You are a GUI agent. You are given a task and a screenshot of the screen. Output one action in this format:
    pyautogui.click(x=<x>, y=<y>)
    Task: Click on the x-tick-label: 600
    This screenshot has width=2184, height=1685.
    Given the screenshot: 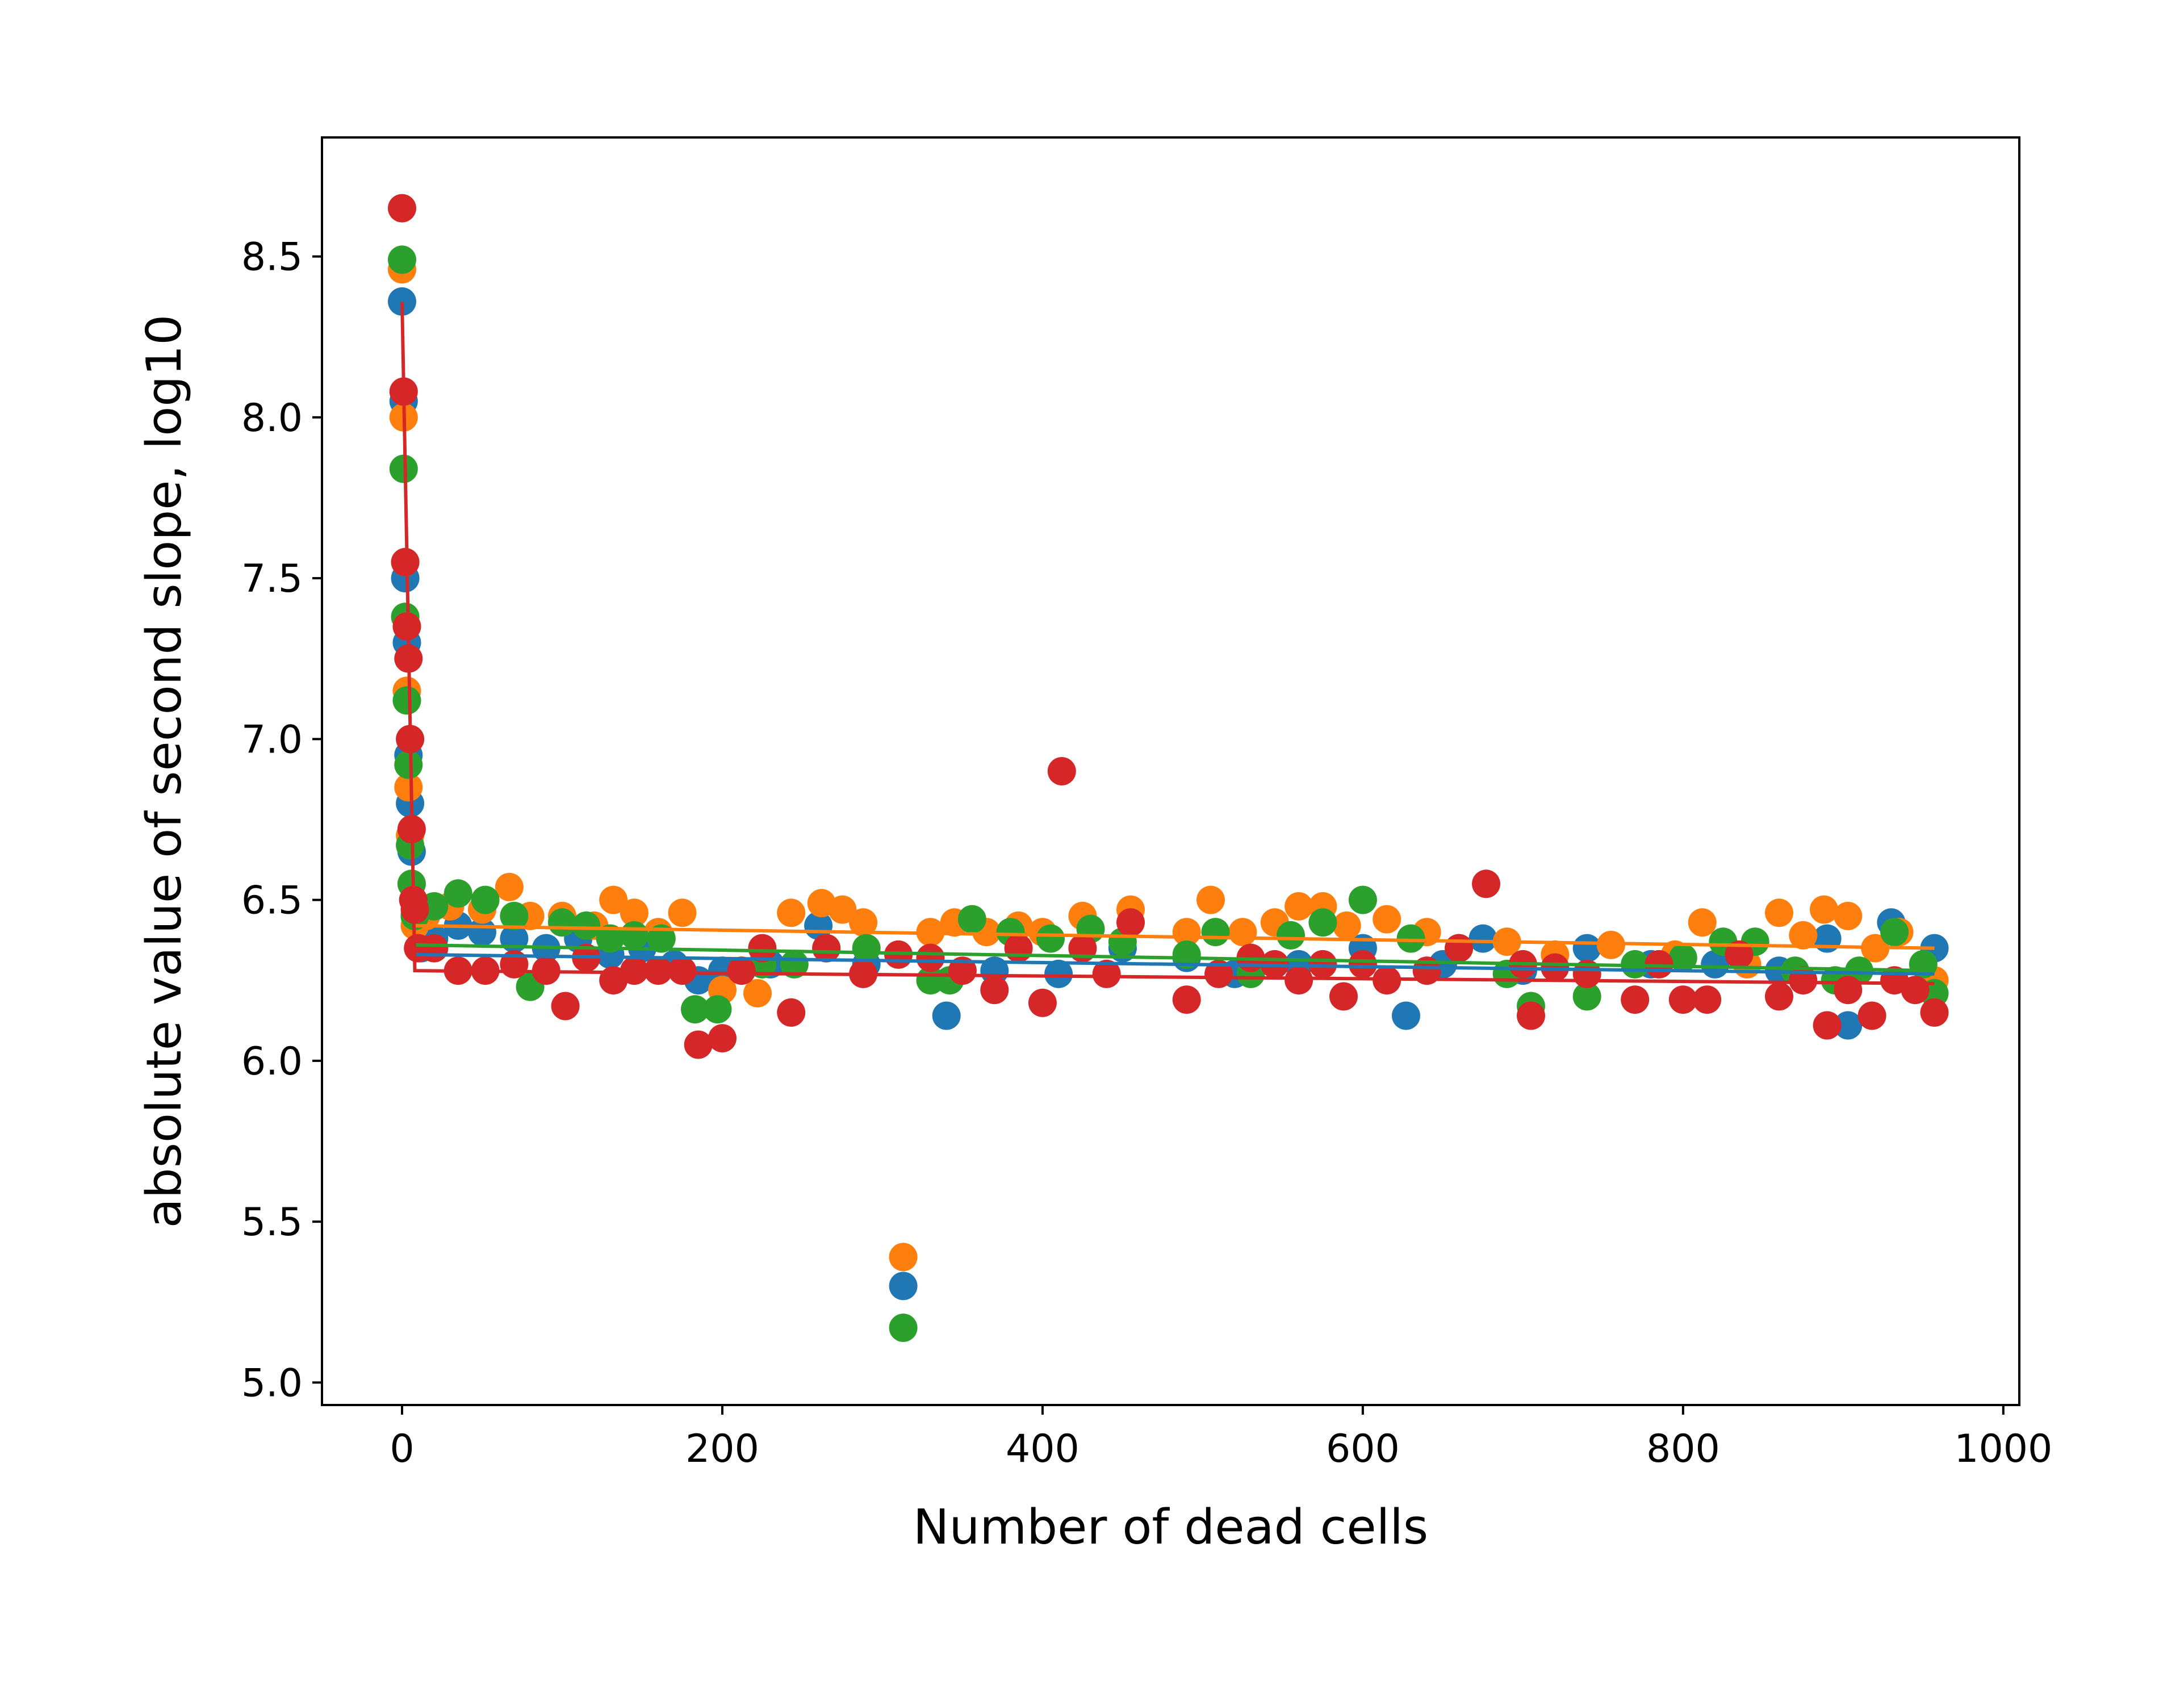 What is the action you would take?
    pyautogui.click(x=1363, y=1449)
    